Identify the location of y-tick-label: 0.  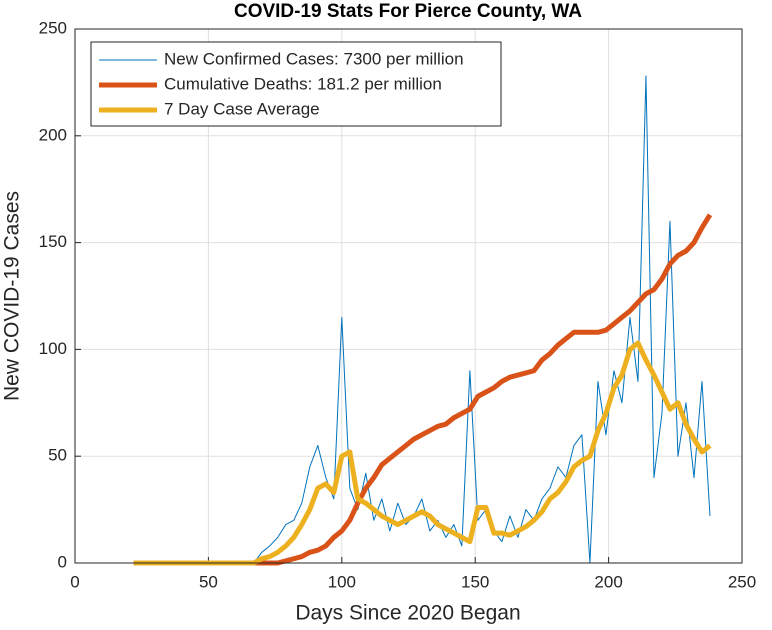
(62, 561).